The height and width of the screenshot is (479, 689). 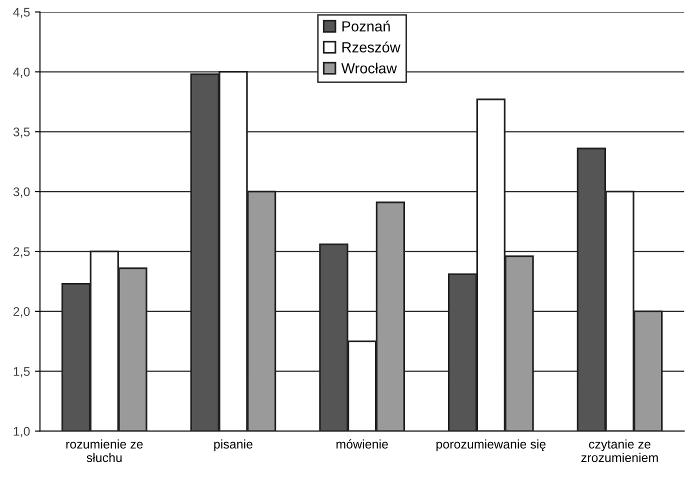 I want to click on y-tick-label: 1,0, so click(x=22, y=432).